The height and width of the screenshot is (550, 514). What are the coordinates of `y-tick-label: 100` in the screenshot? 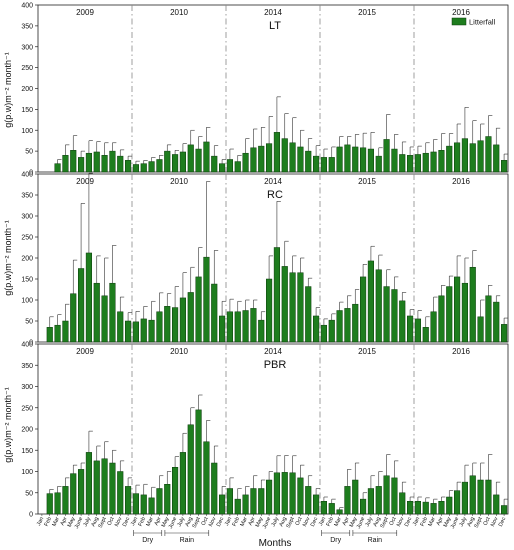 It's located at (27, 131).